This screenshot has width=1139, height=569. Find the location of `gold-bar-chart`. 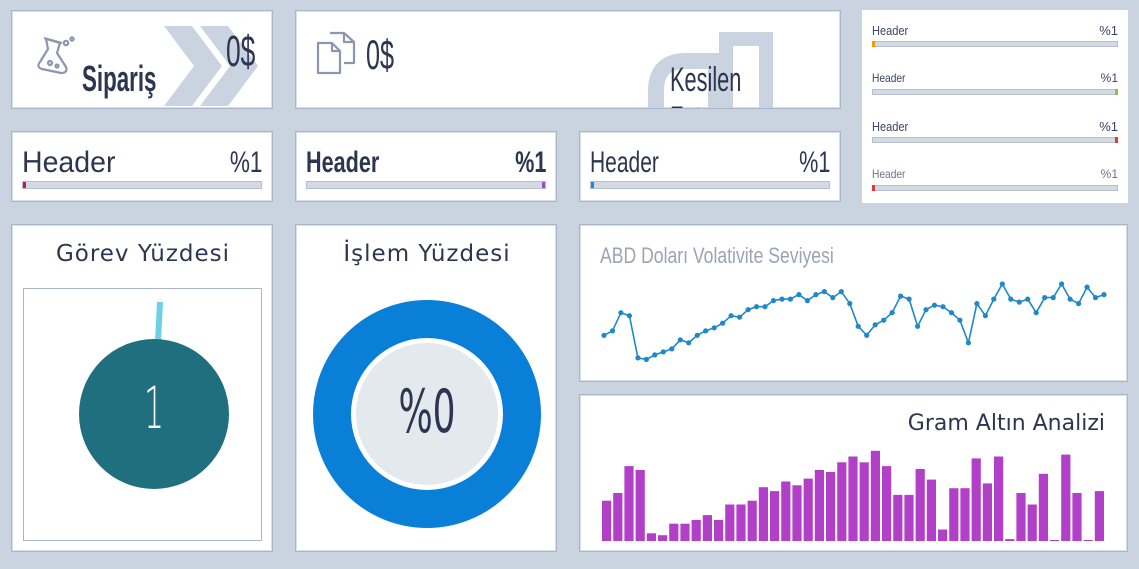

gold-bar-chart is located at coordinates (853, 495).